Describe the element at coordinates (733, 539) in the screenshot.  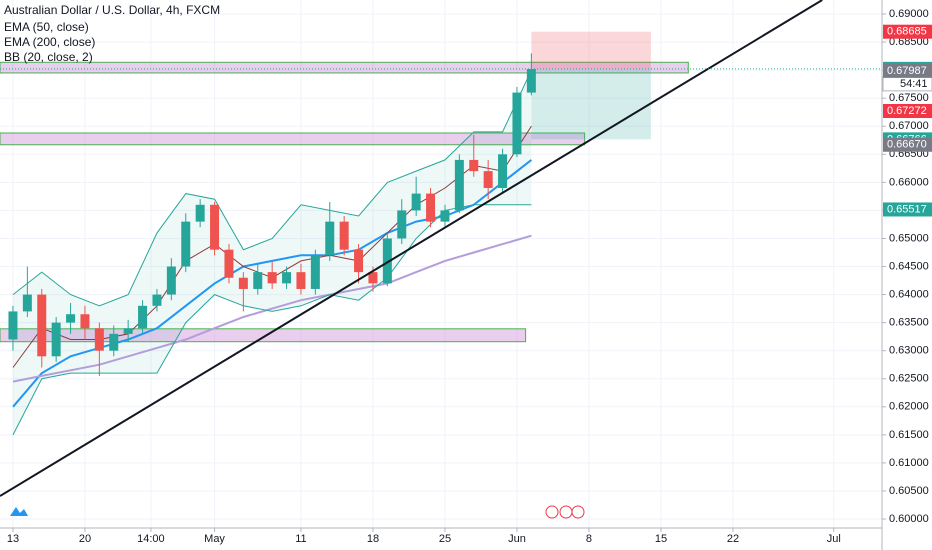
I see `x-tick-label: 22` at that location.